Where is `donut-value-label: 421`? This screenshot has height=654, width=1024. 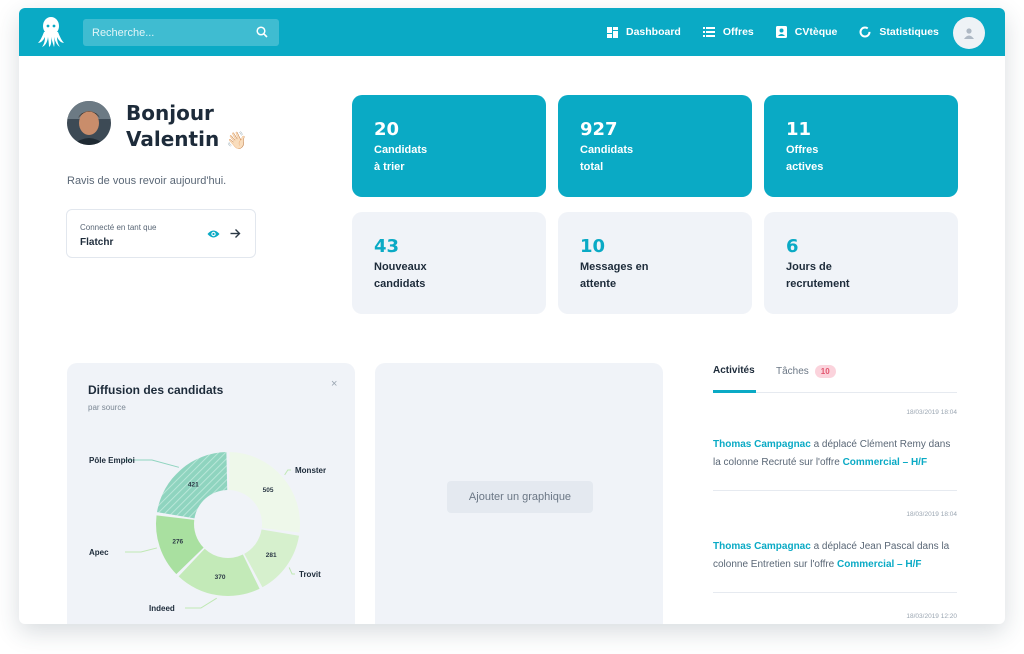 donut-value-label: 421 is located at coordinates (193, 484).